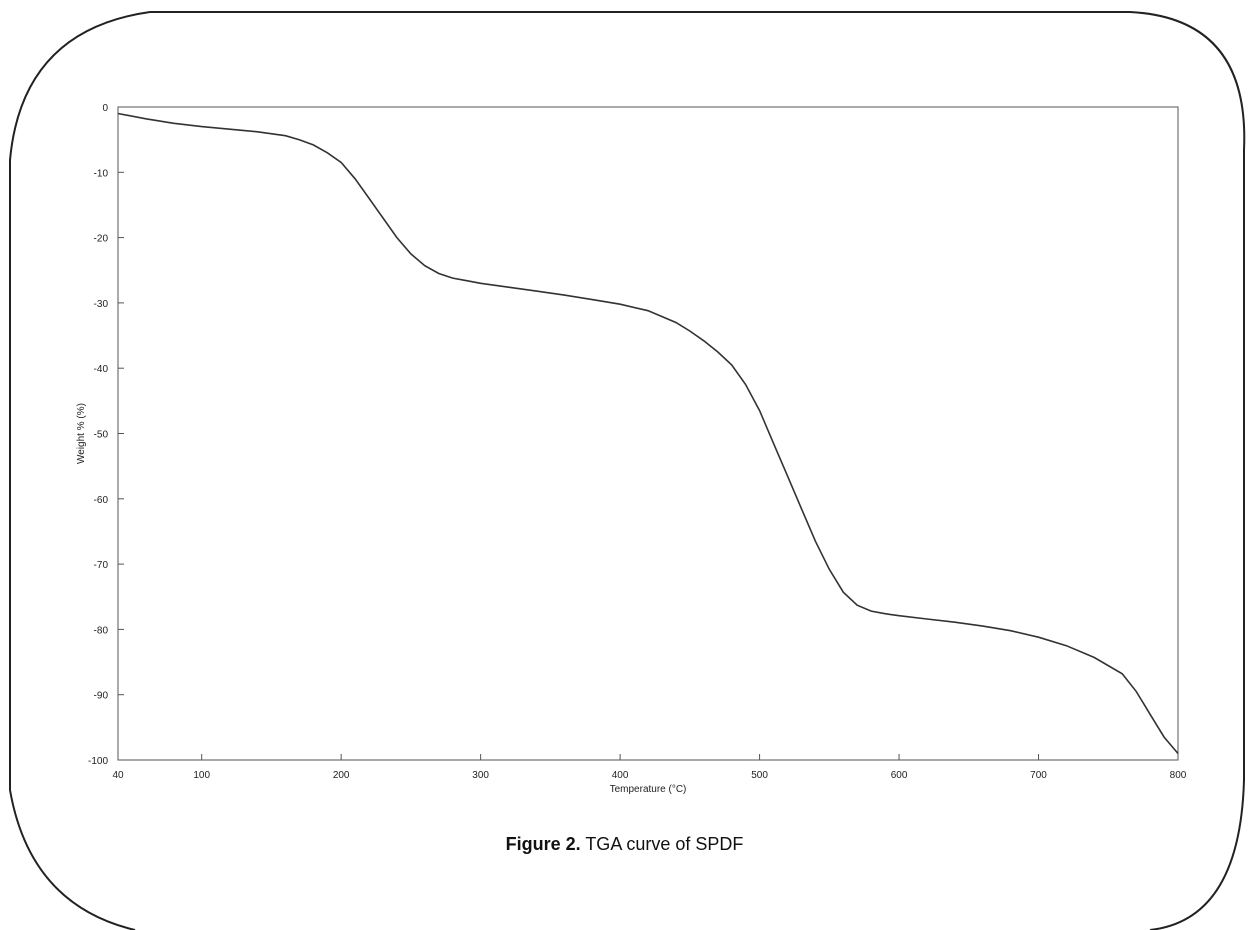  I want to click on y-tick-label: -80, so click(101, 630).